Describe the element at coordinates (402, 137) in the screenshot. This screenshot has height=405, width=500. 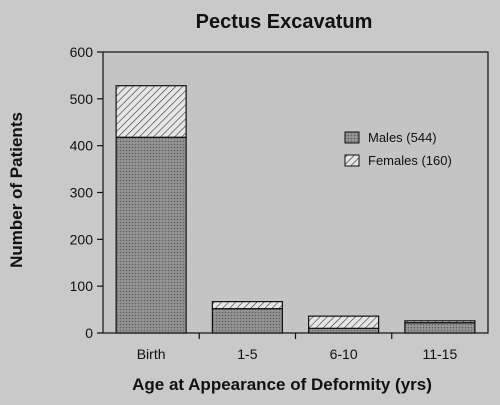
I see `legend-label-males: Males (544)` at that location.